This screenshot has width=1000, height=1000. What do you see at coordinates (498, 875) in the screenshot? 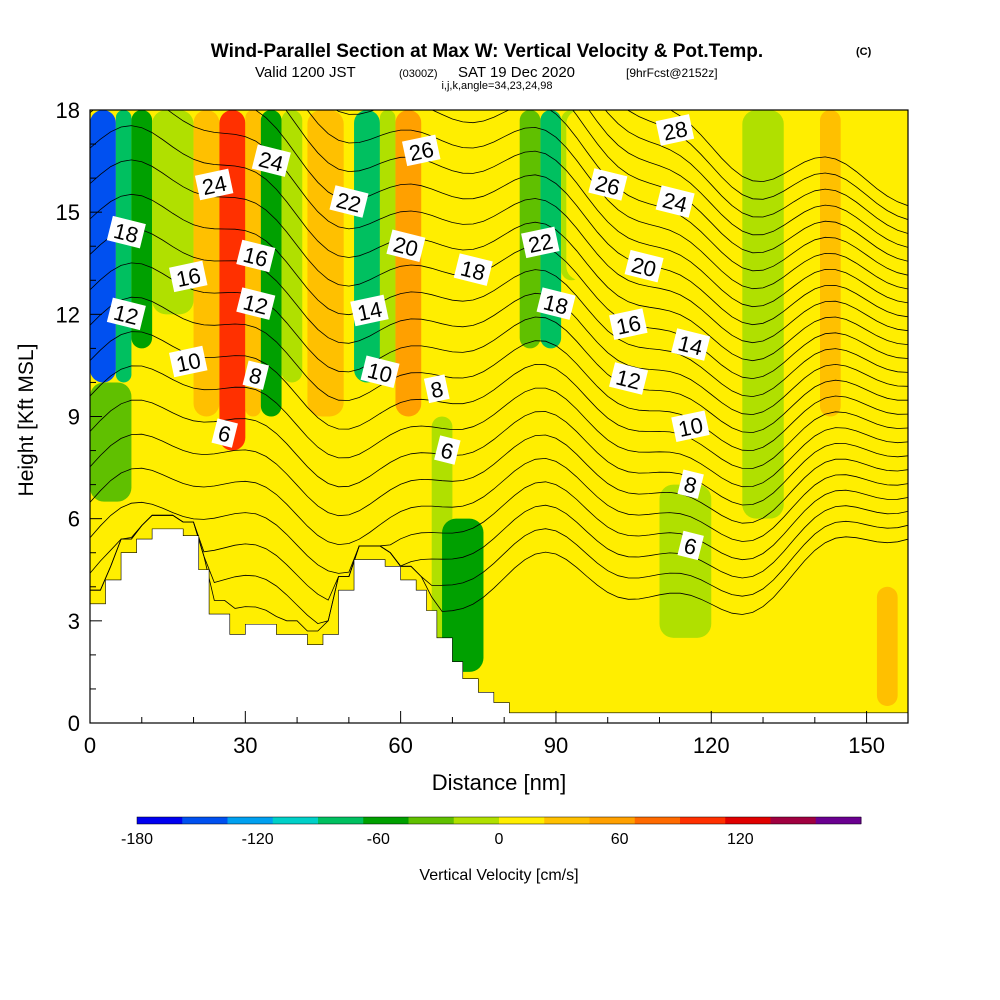
I see `colorbar-label: Vertical Velocity [cm/s]` at bounding box center [498, 875].